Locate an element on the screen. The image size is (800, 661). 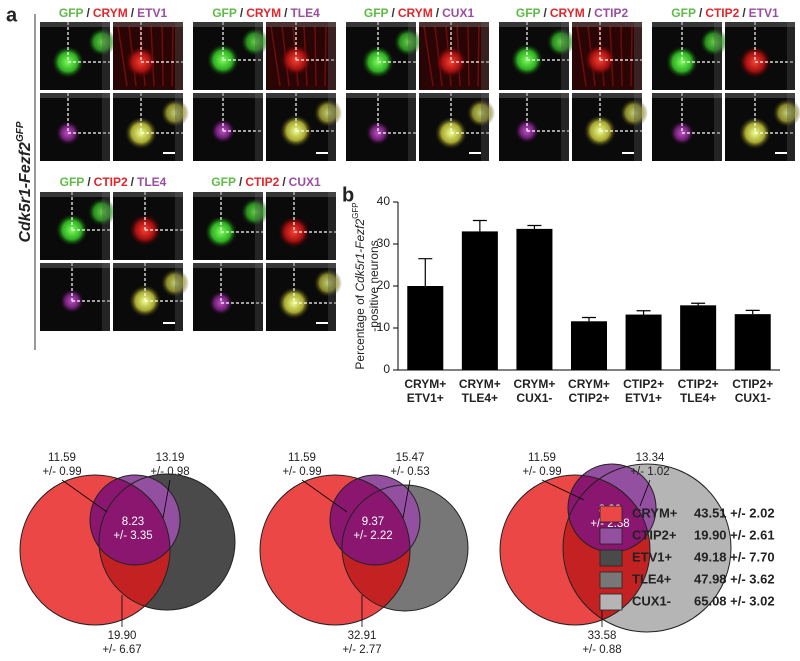
venn-label: 8.23 is located at coordinates (133, 522).